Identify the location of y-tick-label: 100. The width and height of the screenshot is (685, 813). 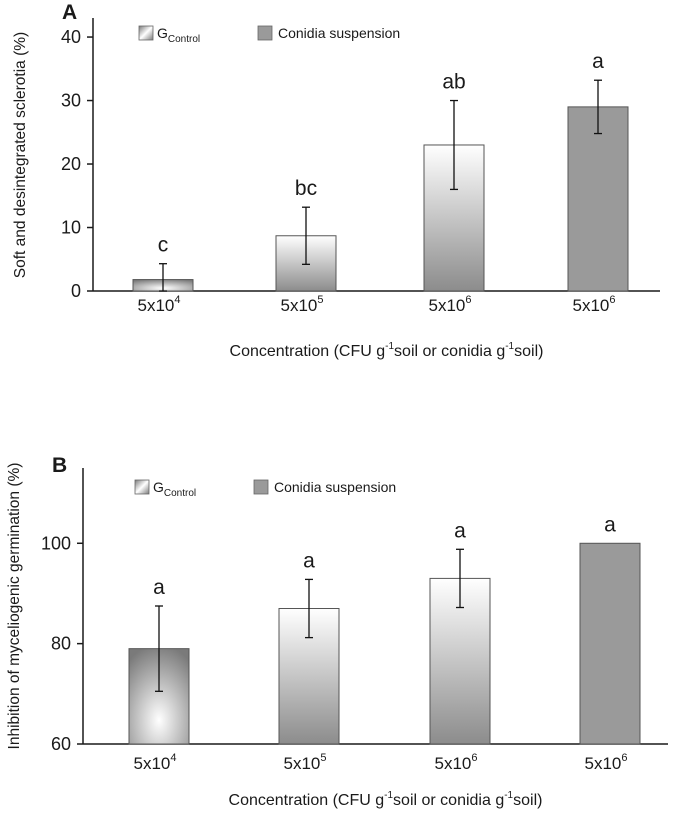
(56, 543).